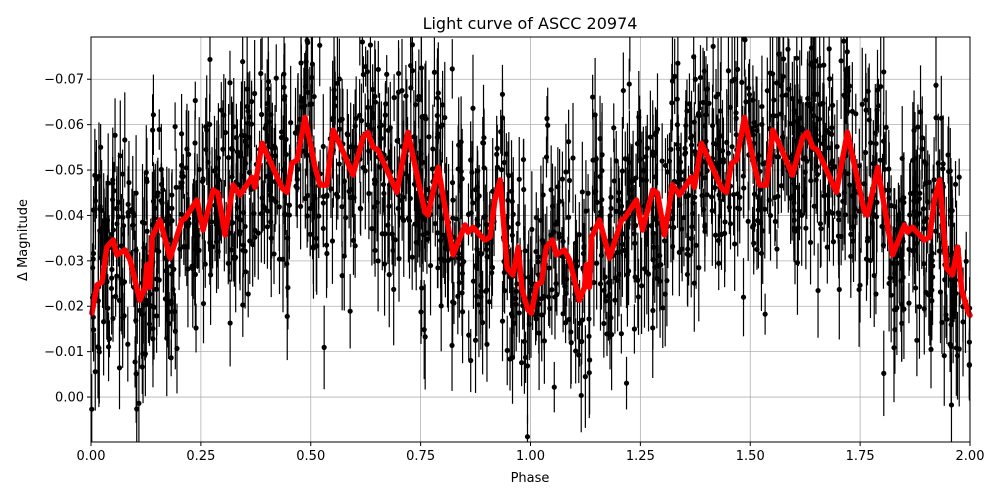 The height and width of the screenshot is (504, 1000). Describe the element at coordinates (64, 216) in the screenshot. I see `y-tick-label: −0.04` at that location.